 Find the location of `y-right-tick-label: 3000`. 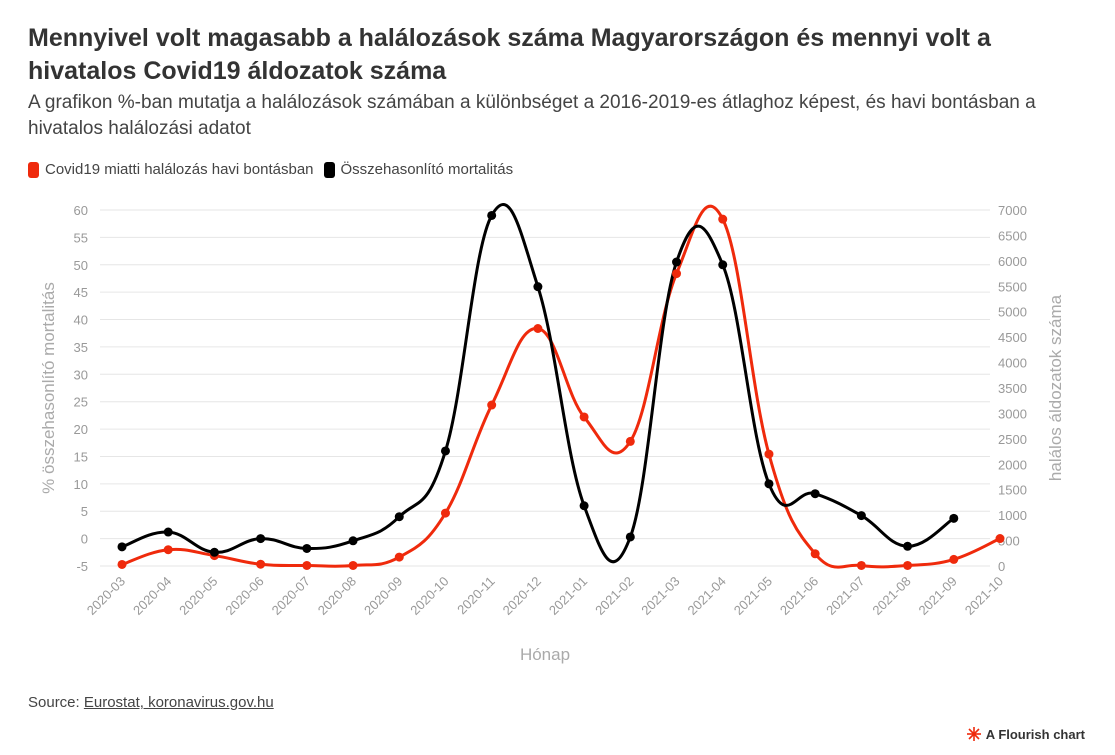

y-right-tick-label: 3000 is located at coordinates (1012, 413).